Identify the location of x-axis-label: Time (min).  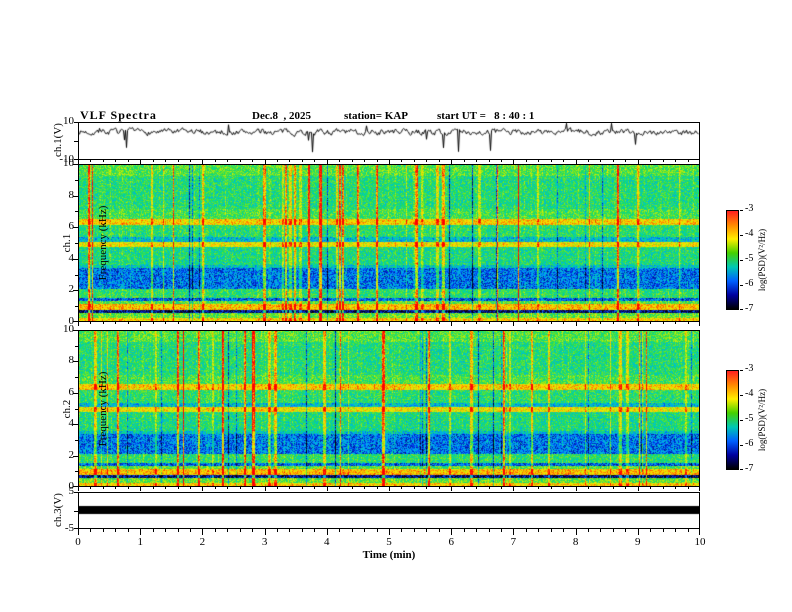
(389, 555).